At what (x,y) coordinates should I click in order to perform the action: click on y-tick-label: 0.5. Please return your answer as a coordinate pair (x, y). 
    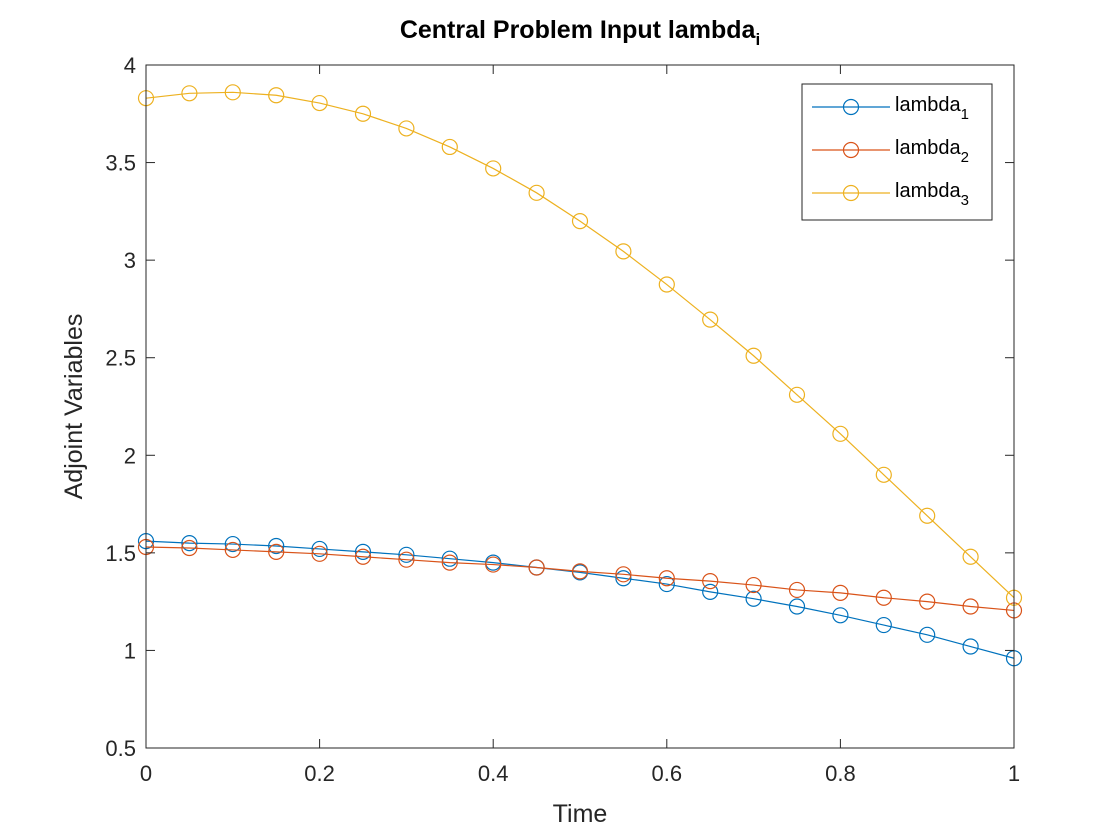
    Looking at the image, I should click on (120, 748).